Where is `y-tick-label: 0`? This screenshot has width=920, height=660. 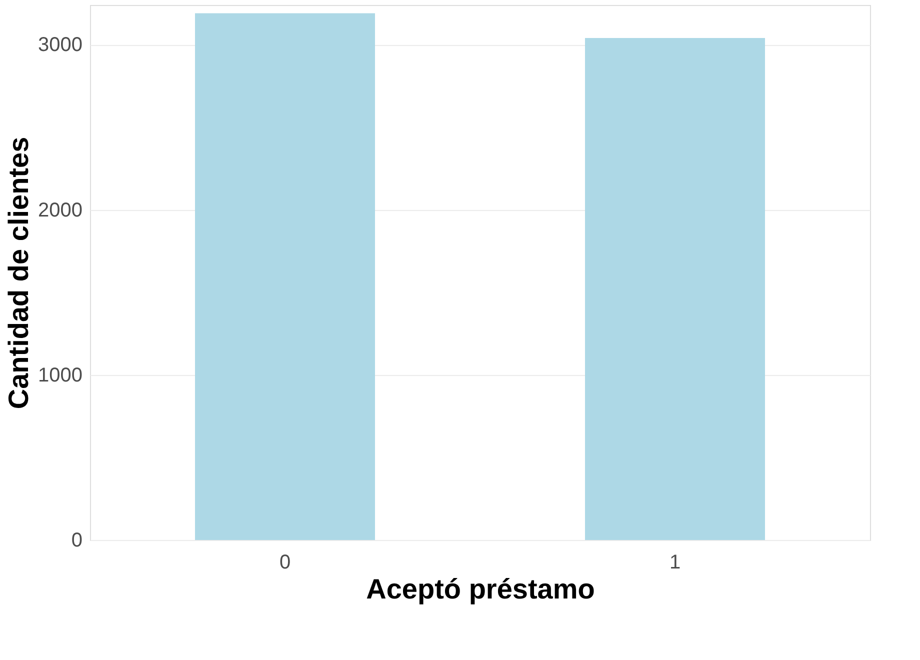
y-tick-label: 0 is located at coordinates (76, 541).